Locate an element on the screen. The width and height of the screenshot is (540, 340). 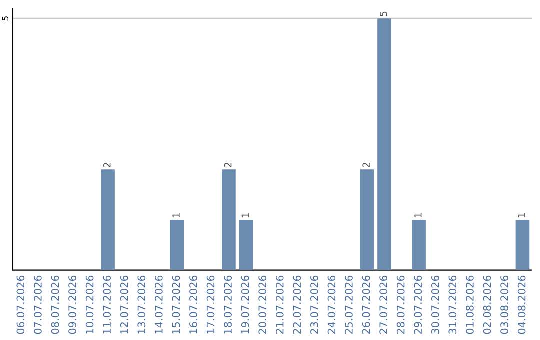
x-tick-label: 07.07.2026 is located at coordinates (38, 305).